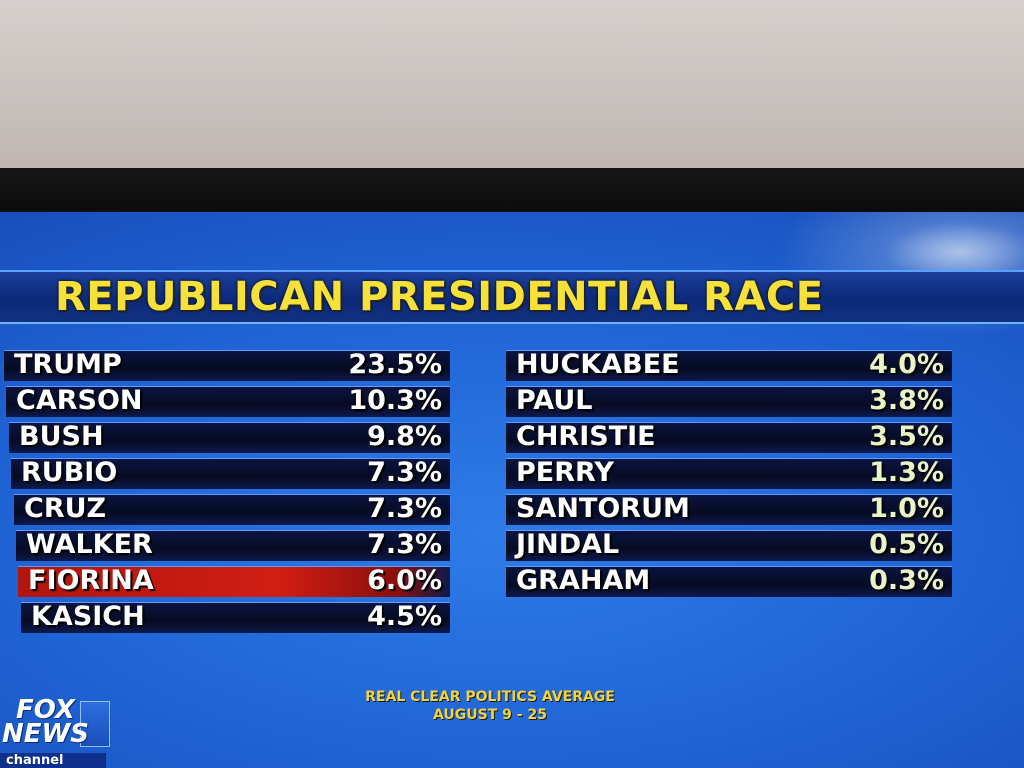 This screenshot has height=768, width=1024. What do you see at coordinates (439, 297) in the screenshot?
I see `chart-title: REPUBLICAN PRESIDENTIAL RACE` at bounding box center [439, 297].